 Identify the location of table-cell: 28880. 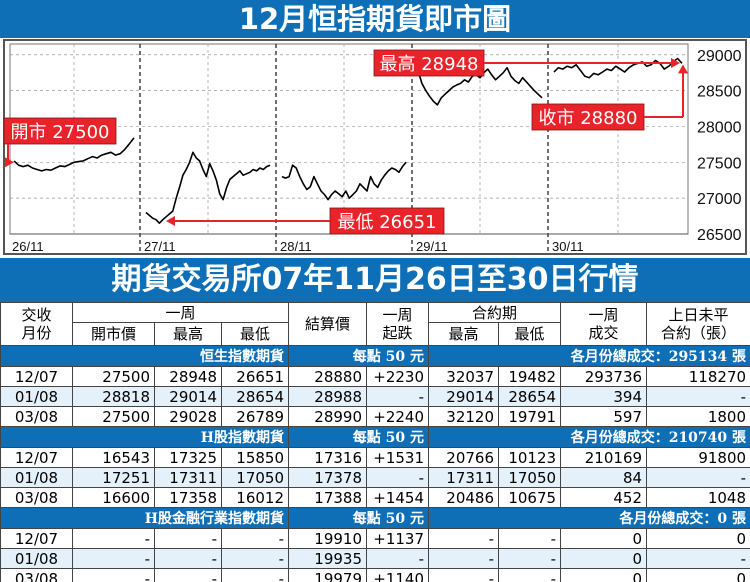
(328, 376).